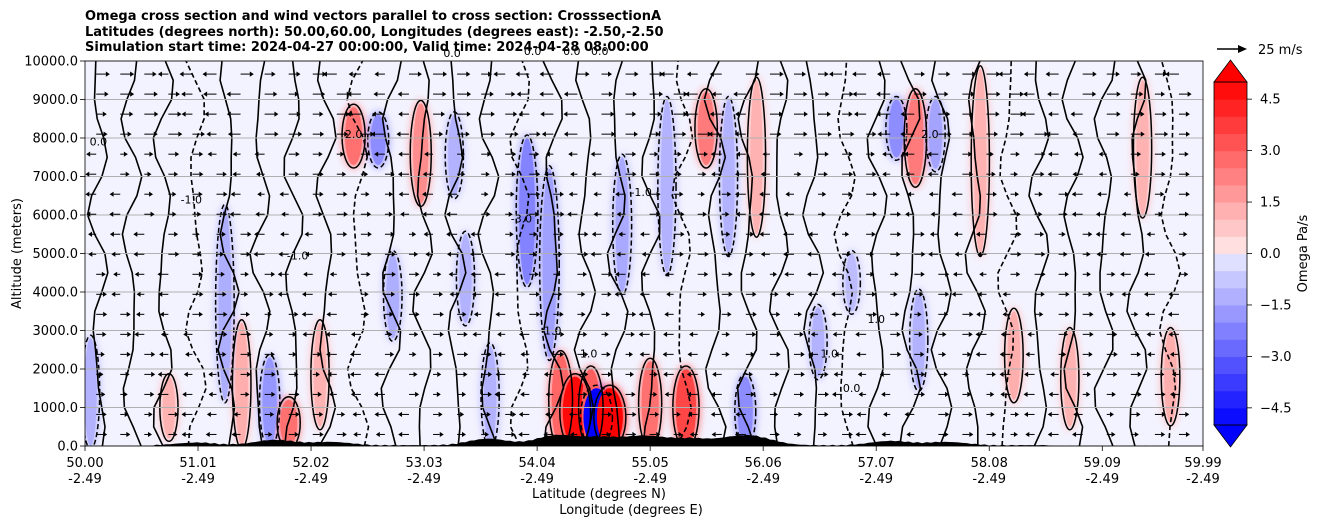  I want to click on x-tick-label-lat: 54.04, so click(537, 463).